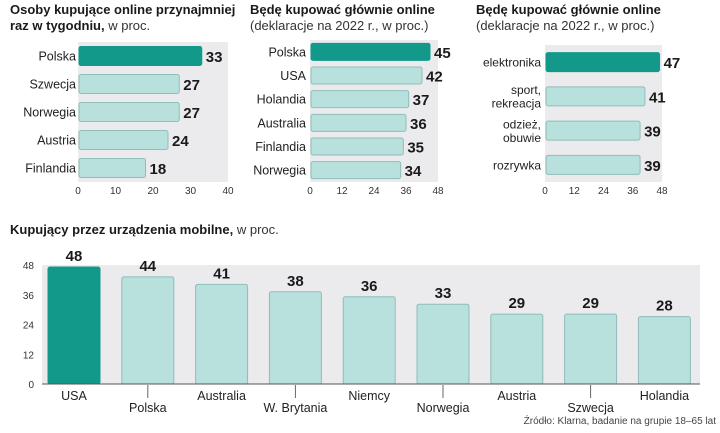 This screenshot has height=433, width=720. I want to click on chart4-category-label: Holandia, so click(664, 396).